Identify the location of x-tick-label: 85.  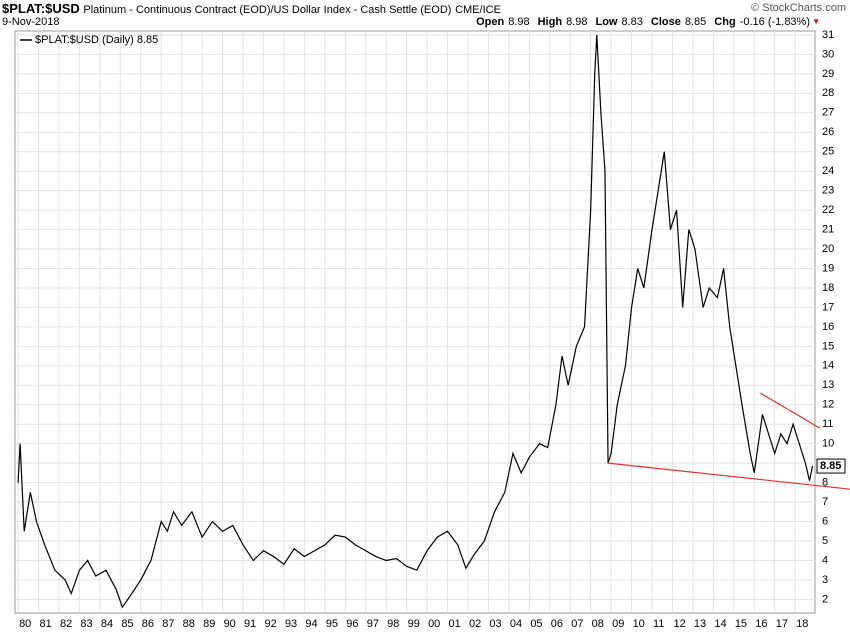
(127, 624).